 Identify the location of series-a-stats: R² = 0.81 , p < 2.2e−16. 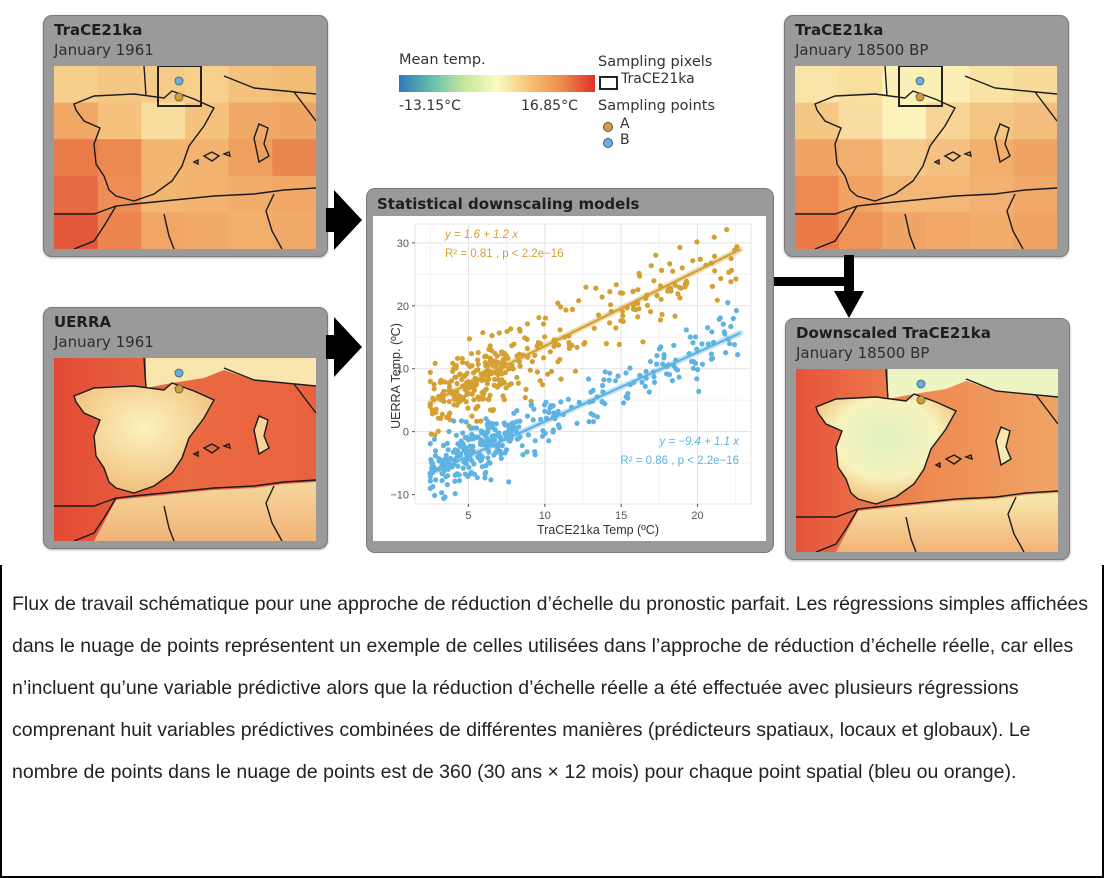
(504, 254).